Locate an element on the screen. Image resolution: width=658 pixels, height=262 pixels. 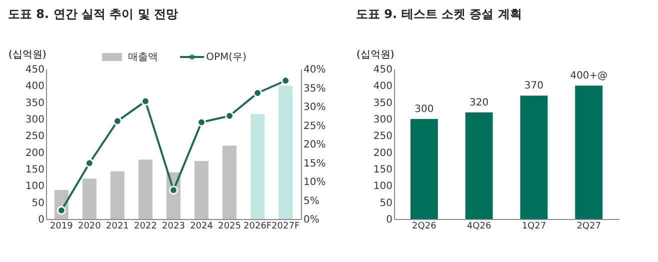
y2-tick-label: 40% is located at coordinates (315, 70).